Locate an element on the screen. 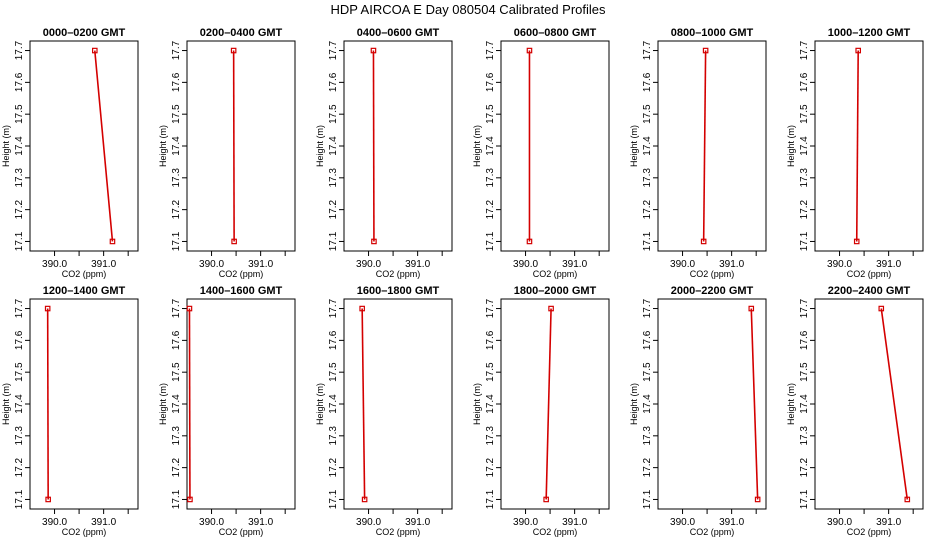  panel-title: 2200–2400 GMT is located at coordinates (869, 291).